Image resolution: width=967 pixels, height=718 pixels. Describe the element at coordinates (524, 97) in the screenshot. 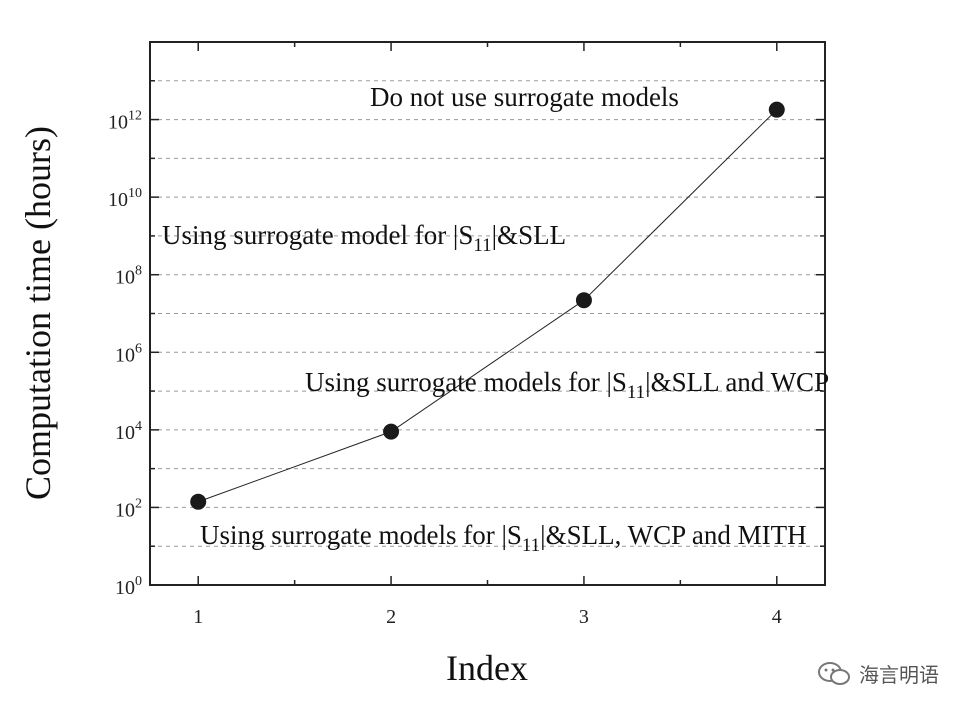

I see `annotation-label: Do not use surrogate models` at that location.